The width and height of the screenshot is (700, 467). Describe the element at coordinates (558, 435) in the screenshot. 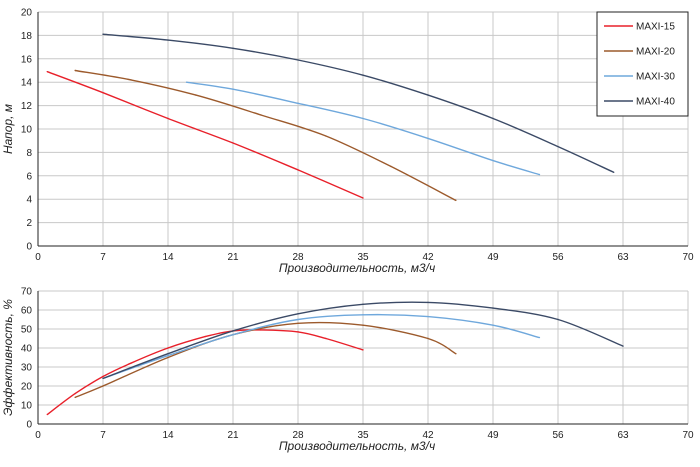

I see `eff-x-tick-label: 56` at that location.